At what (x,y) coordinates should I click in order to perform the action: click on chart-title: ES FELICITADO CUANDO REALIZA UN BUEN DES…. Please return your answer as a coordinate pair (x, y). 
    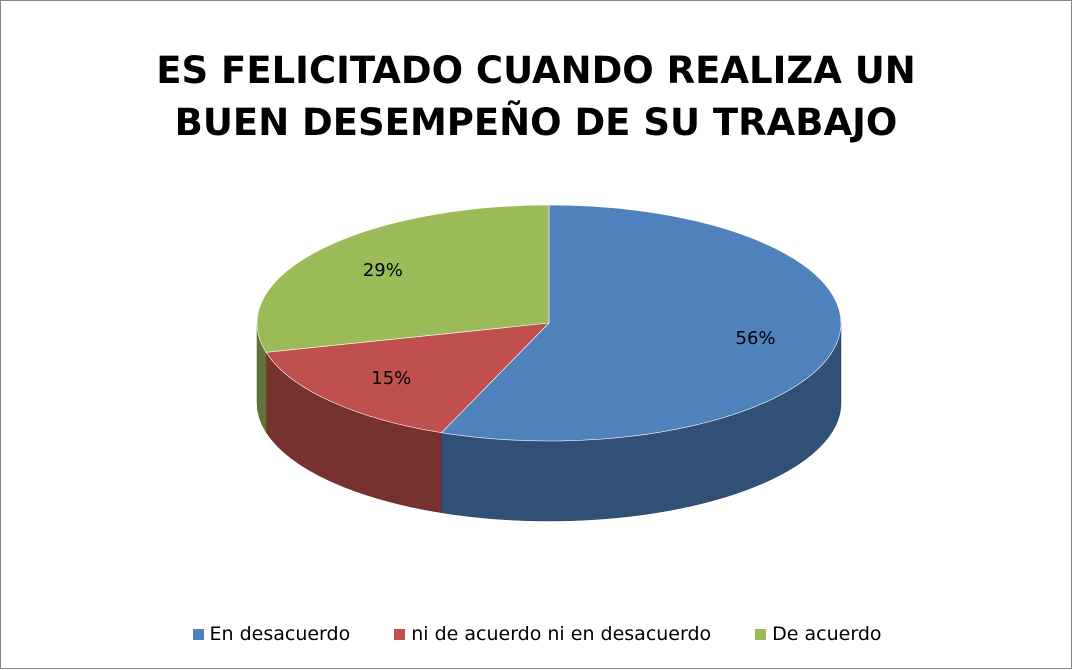
    Looking at the image, I should click on (536, 96).